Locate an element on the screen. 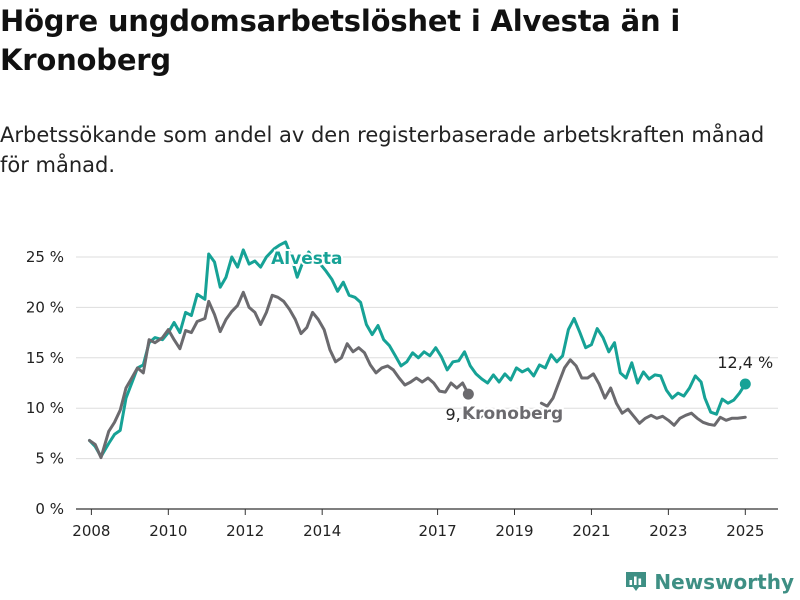  x-tick-label: 2025 is located at coordinates (745, 531).